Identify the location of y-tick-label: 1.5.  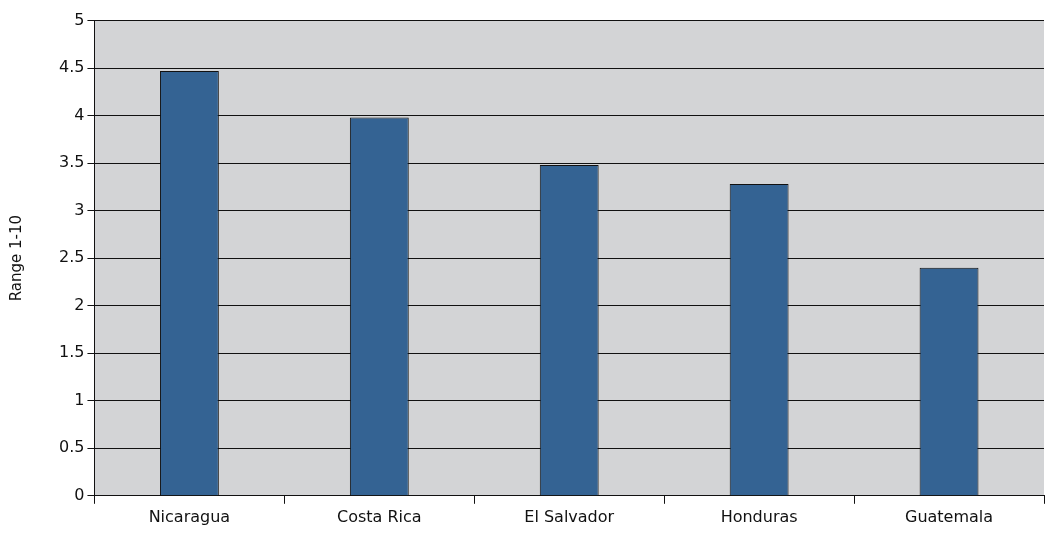
(71, 352).